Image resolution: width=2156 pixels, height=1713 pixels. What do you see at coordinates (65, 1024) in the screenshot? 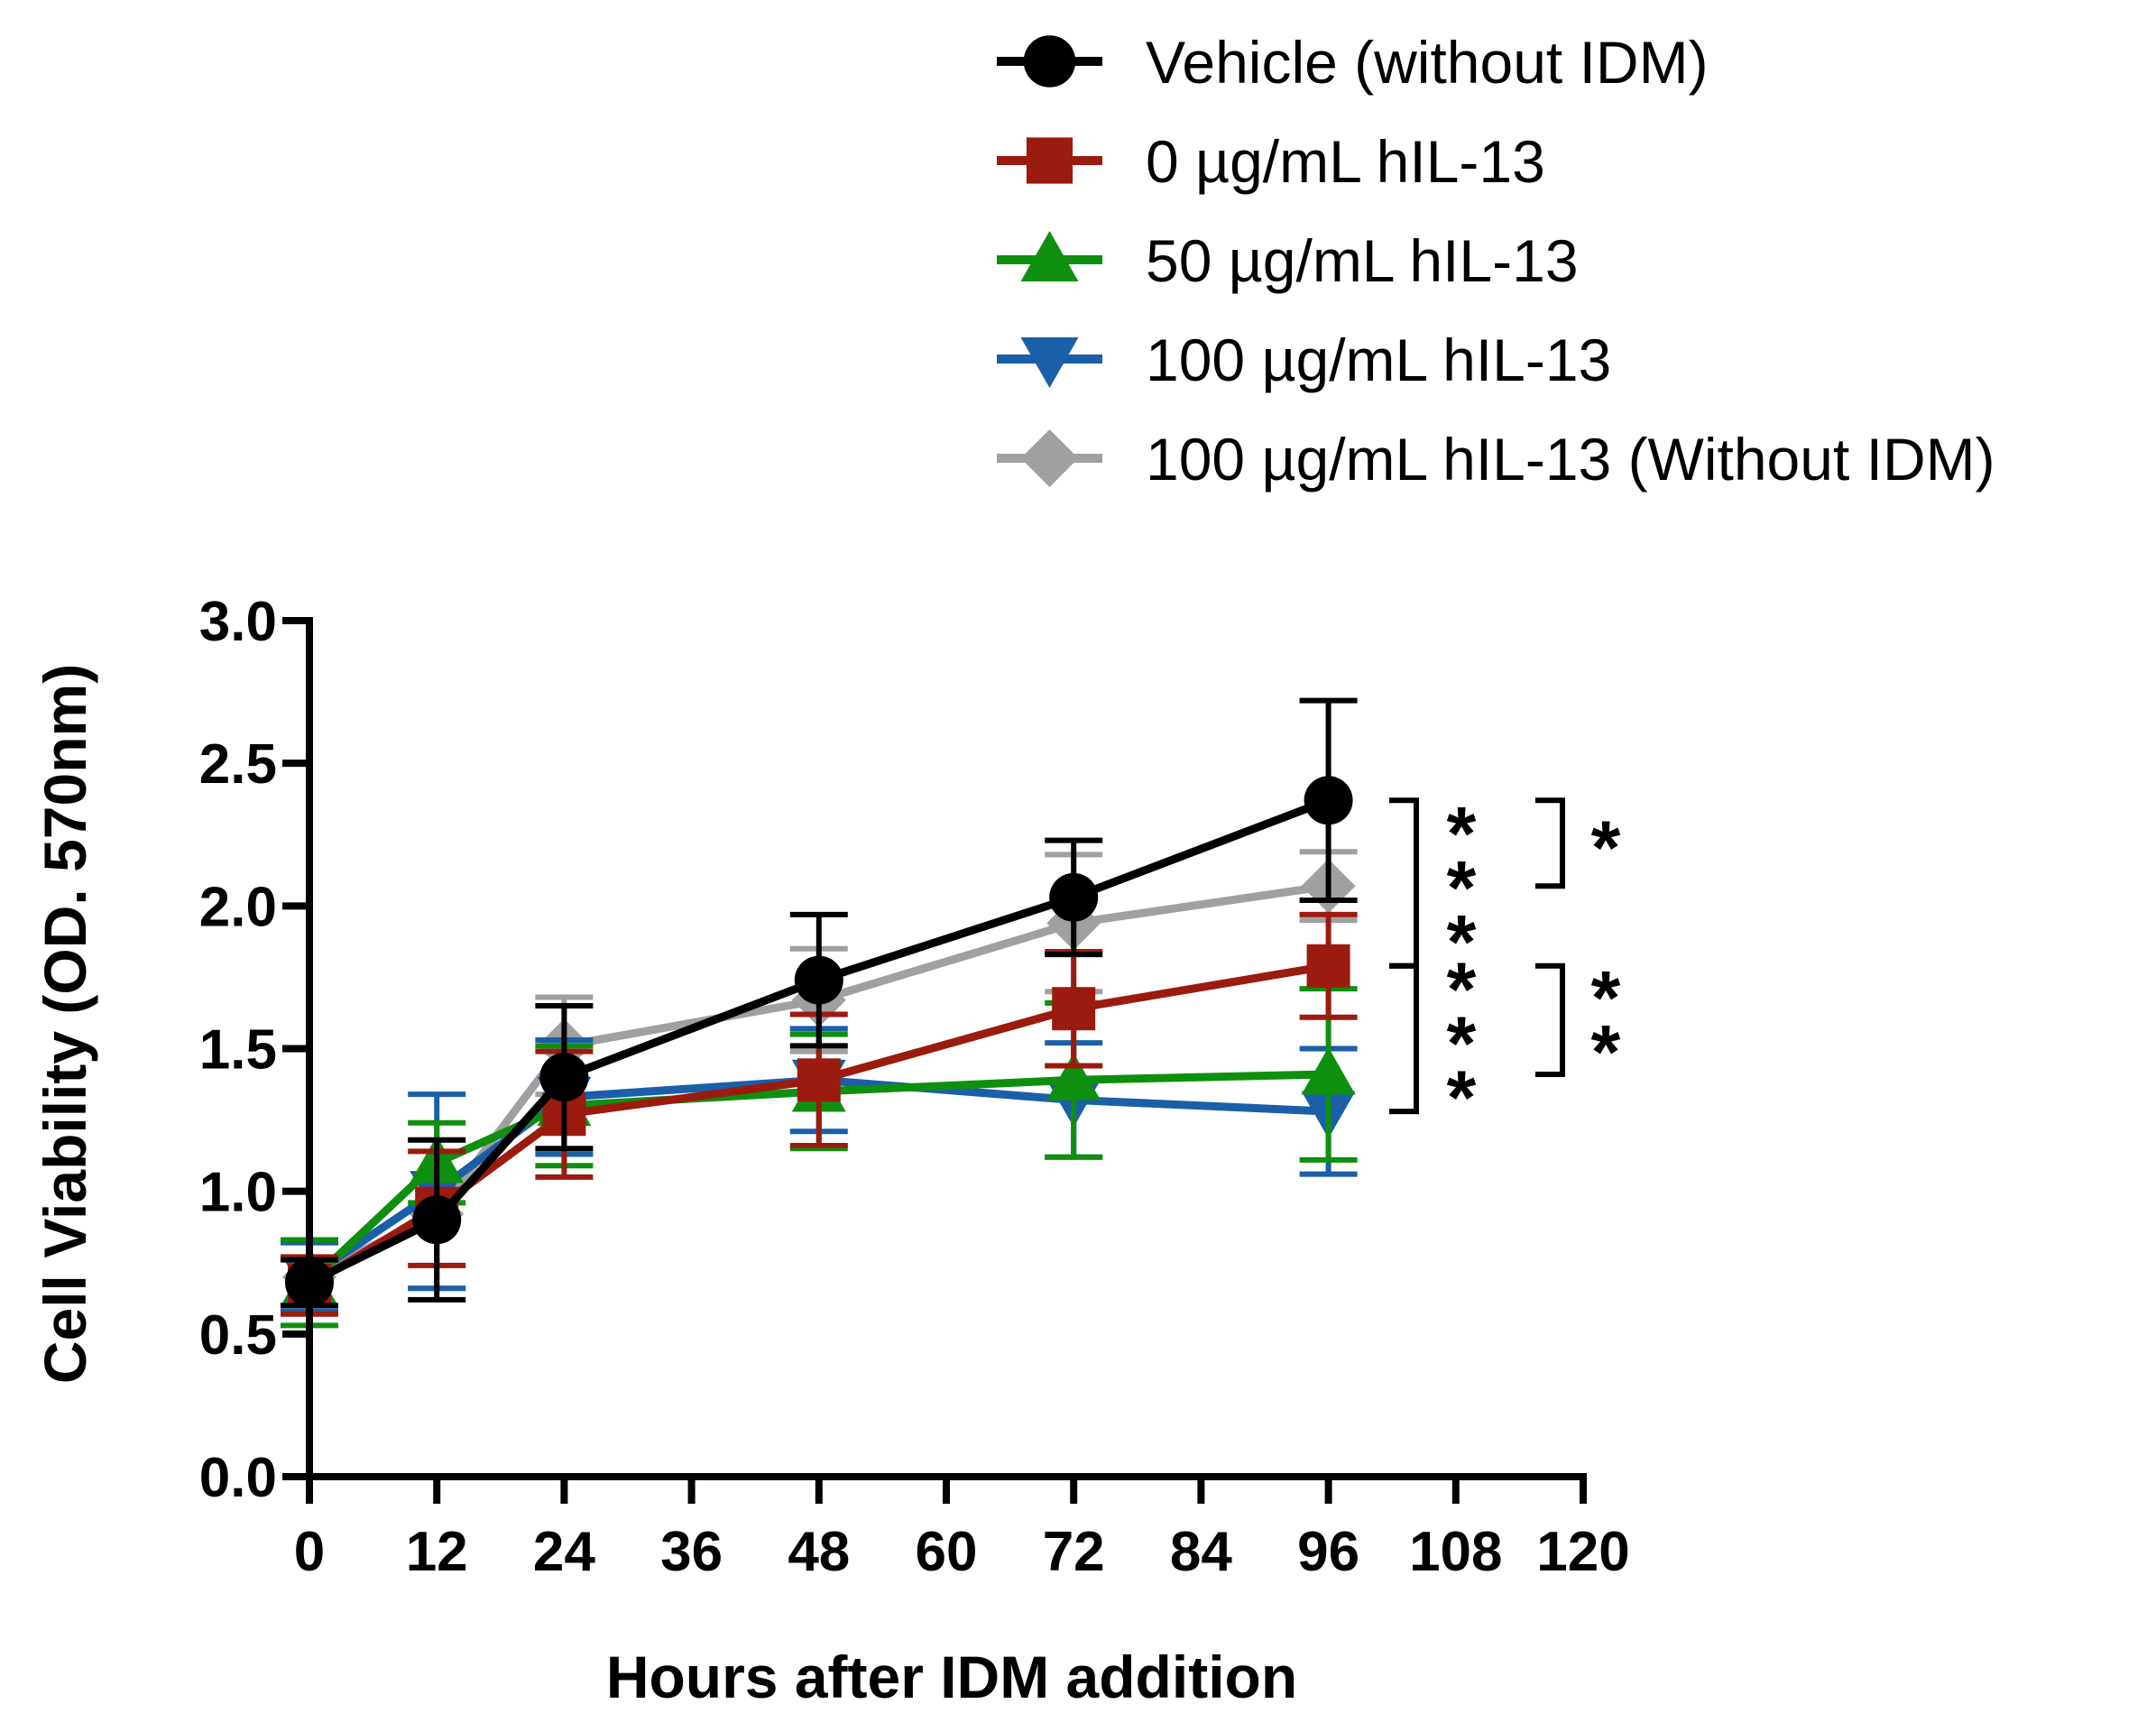
I see `y-axis-title: Cell Viability (OD. 570nm)` at bounding box center [65, 1024].